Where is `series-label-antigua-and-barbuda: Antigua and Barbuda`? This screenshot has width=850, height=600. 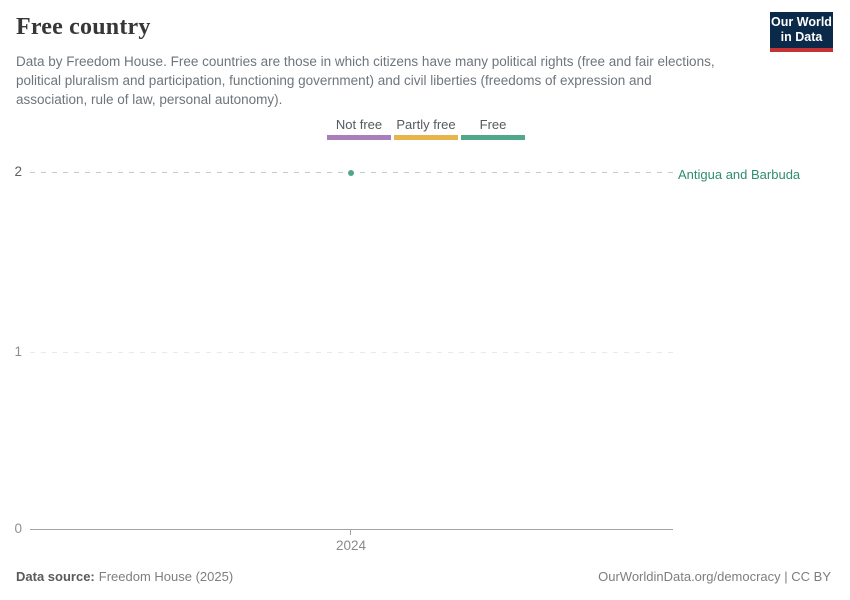
series-label-antigua-and-barbuda: Antigua and Barbuda is located at coordinates (739, 174).